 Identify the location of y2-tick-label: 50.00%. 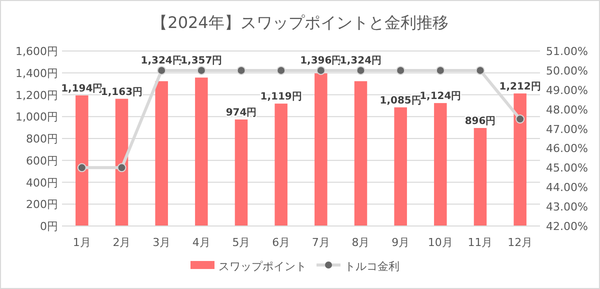
(567, 71).